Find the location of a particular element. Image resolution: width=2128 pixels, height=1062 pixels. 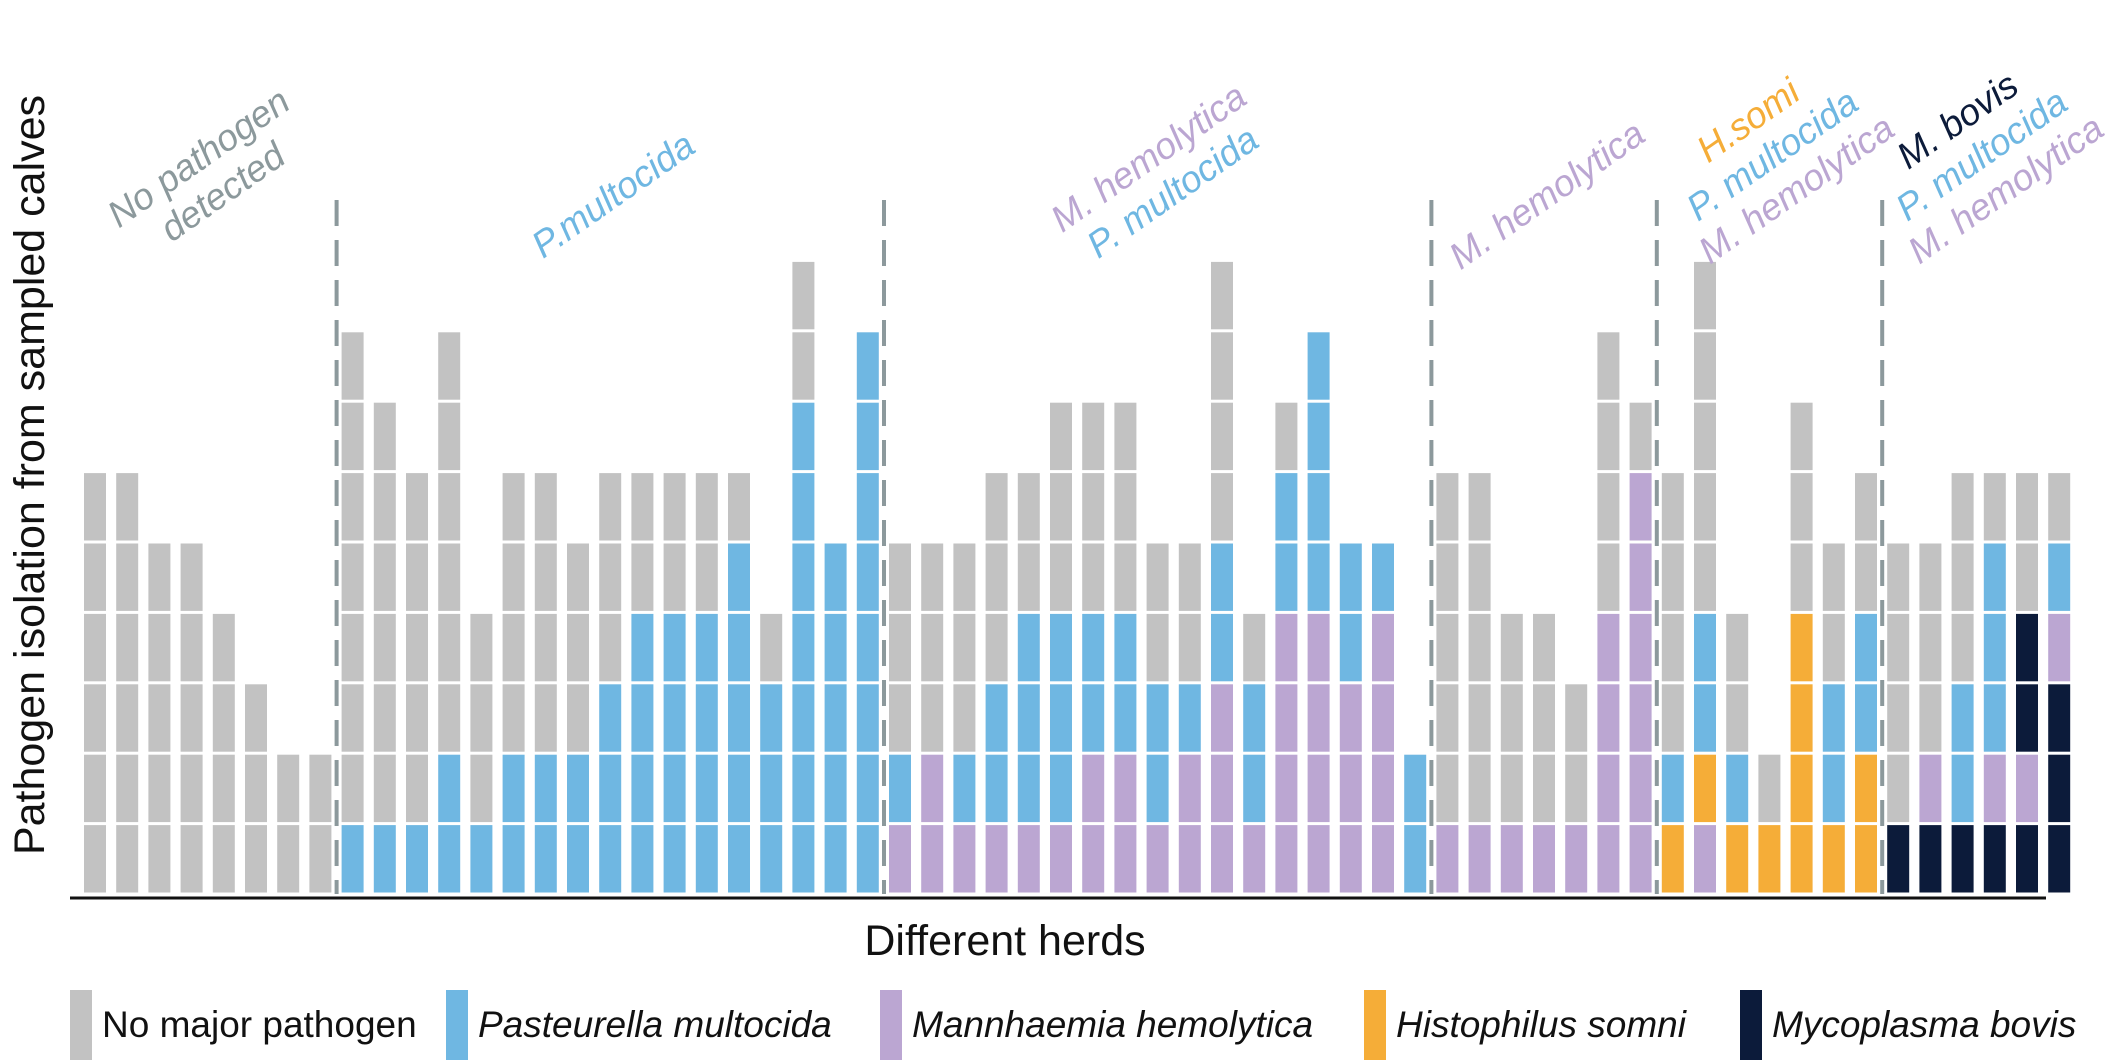

legend-item-mb: Mycoplasma bovis is located at coordinates (1908, 1025).